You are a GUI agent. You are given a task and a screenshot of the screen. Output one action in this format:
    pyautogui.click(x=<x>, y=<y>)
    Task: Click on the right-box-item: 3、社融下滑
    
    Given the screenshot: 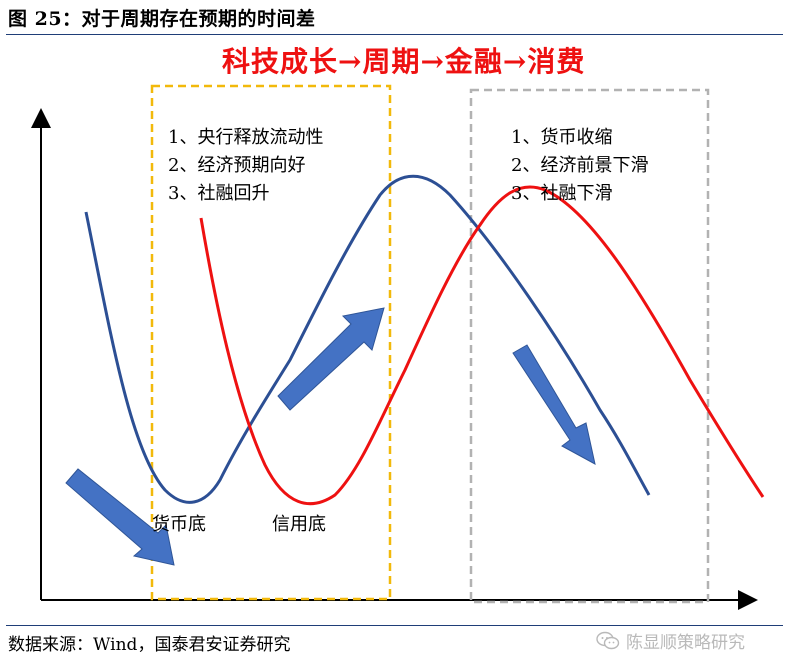 What is the action you would take?
    pyautogui.click(x=562, y=193)
    